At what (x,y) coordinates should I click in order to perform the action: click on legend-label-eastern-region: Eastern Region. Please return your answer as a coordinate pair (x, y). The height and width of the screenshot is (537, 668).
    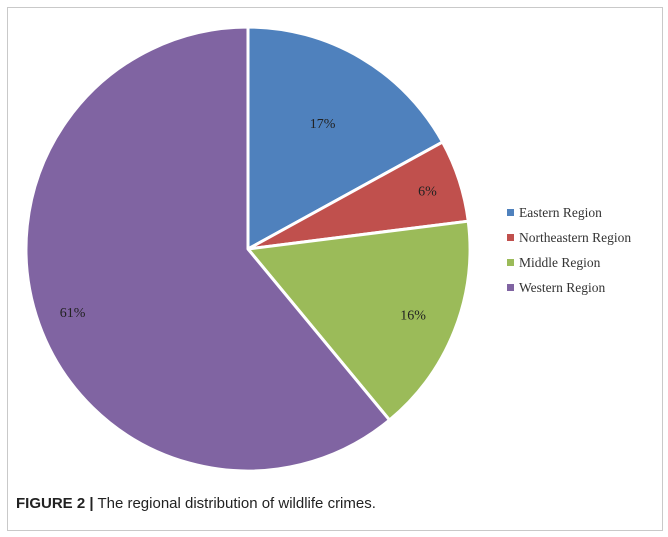
    Looking at the image, I should click on (560, 212).